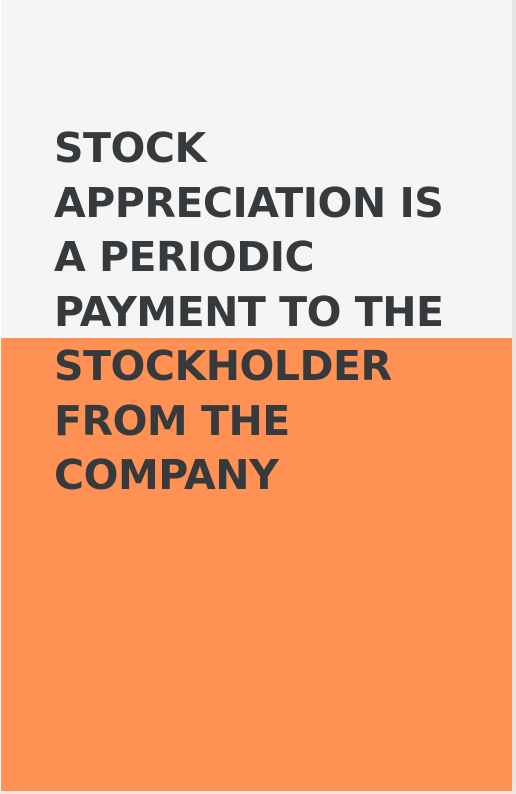  What do you see at coordinates (130, 148) in the screenshot?
I see `statement-line: STOCK` at bounding box center [130, 148].